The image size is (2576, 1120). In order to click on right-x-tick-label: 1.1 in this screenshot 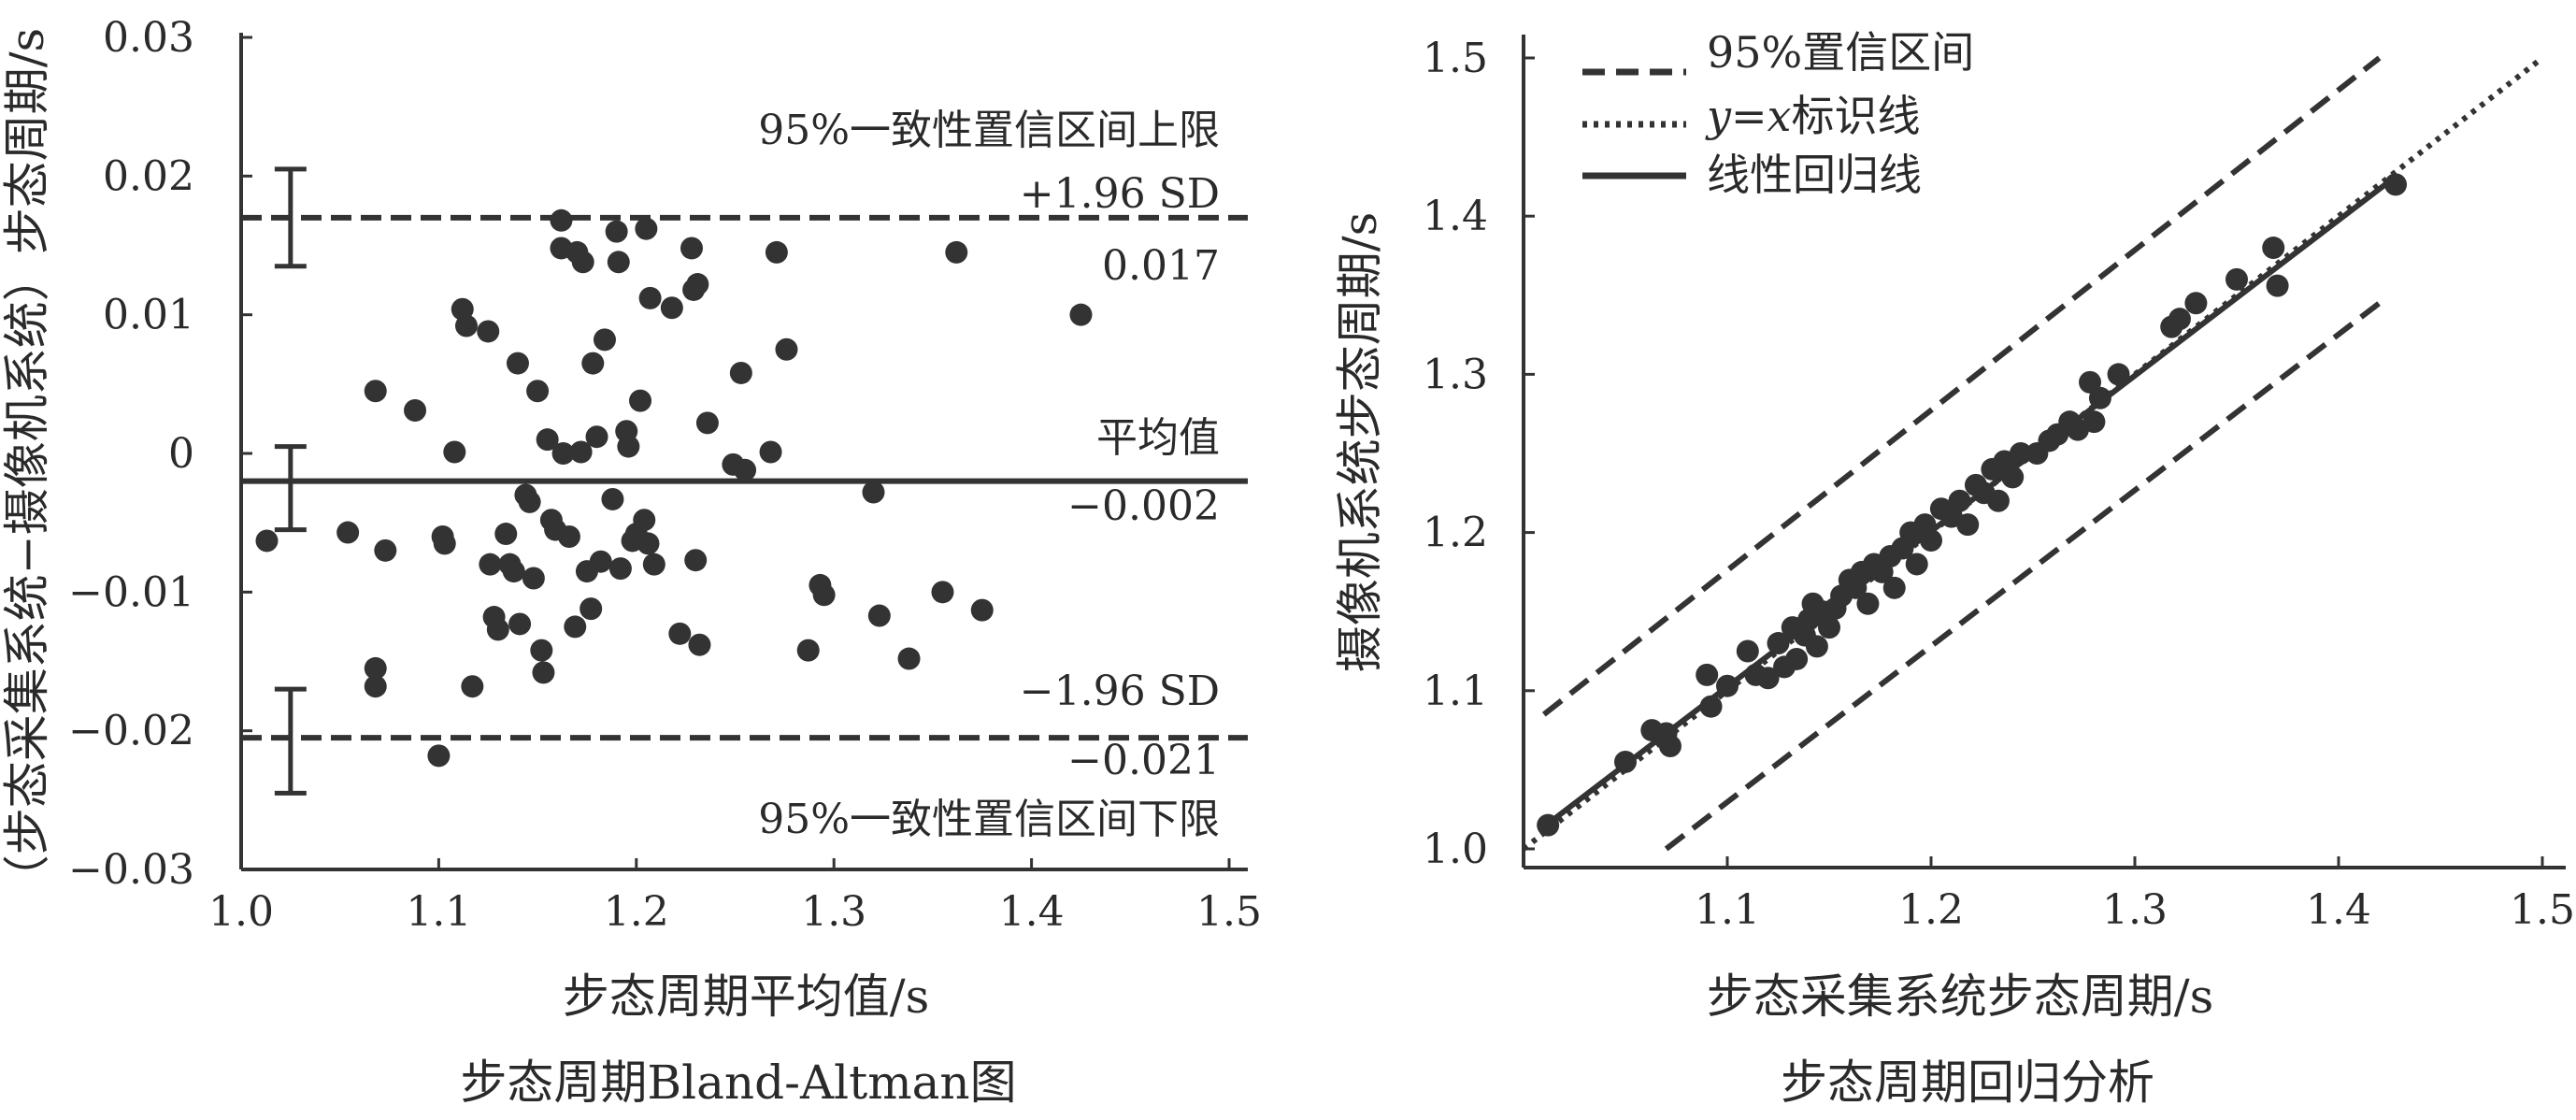, I will do `click(1727, 910)`.